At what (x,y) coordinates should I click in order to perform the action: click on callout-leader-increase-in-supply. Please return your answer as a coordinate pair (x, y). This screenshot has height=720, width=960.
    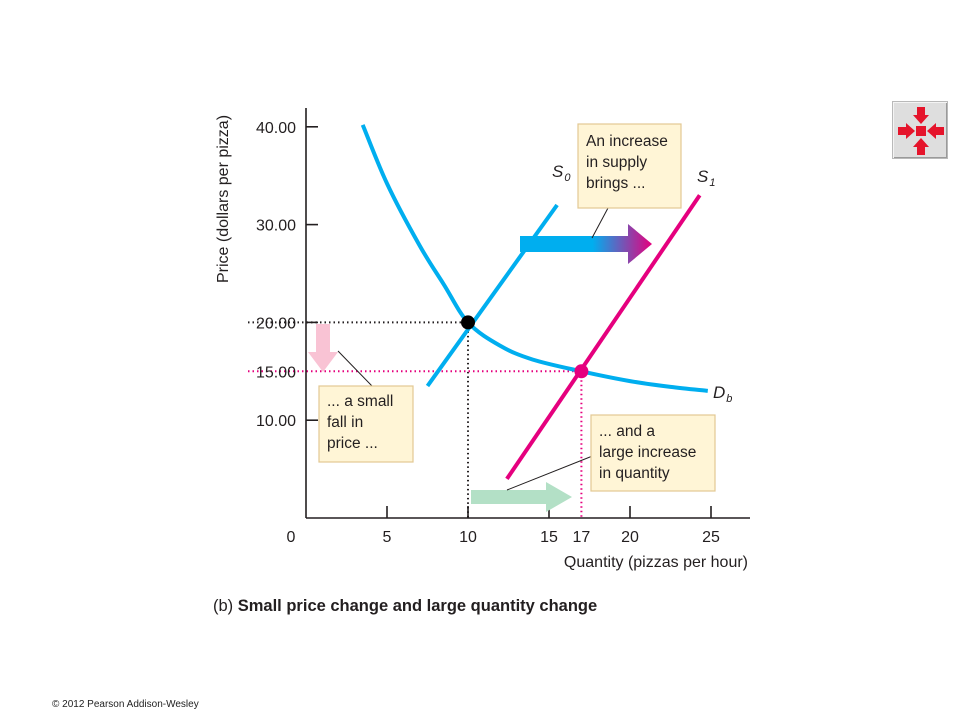
    Looking at the image, I should click on (600, 223).